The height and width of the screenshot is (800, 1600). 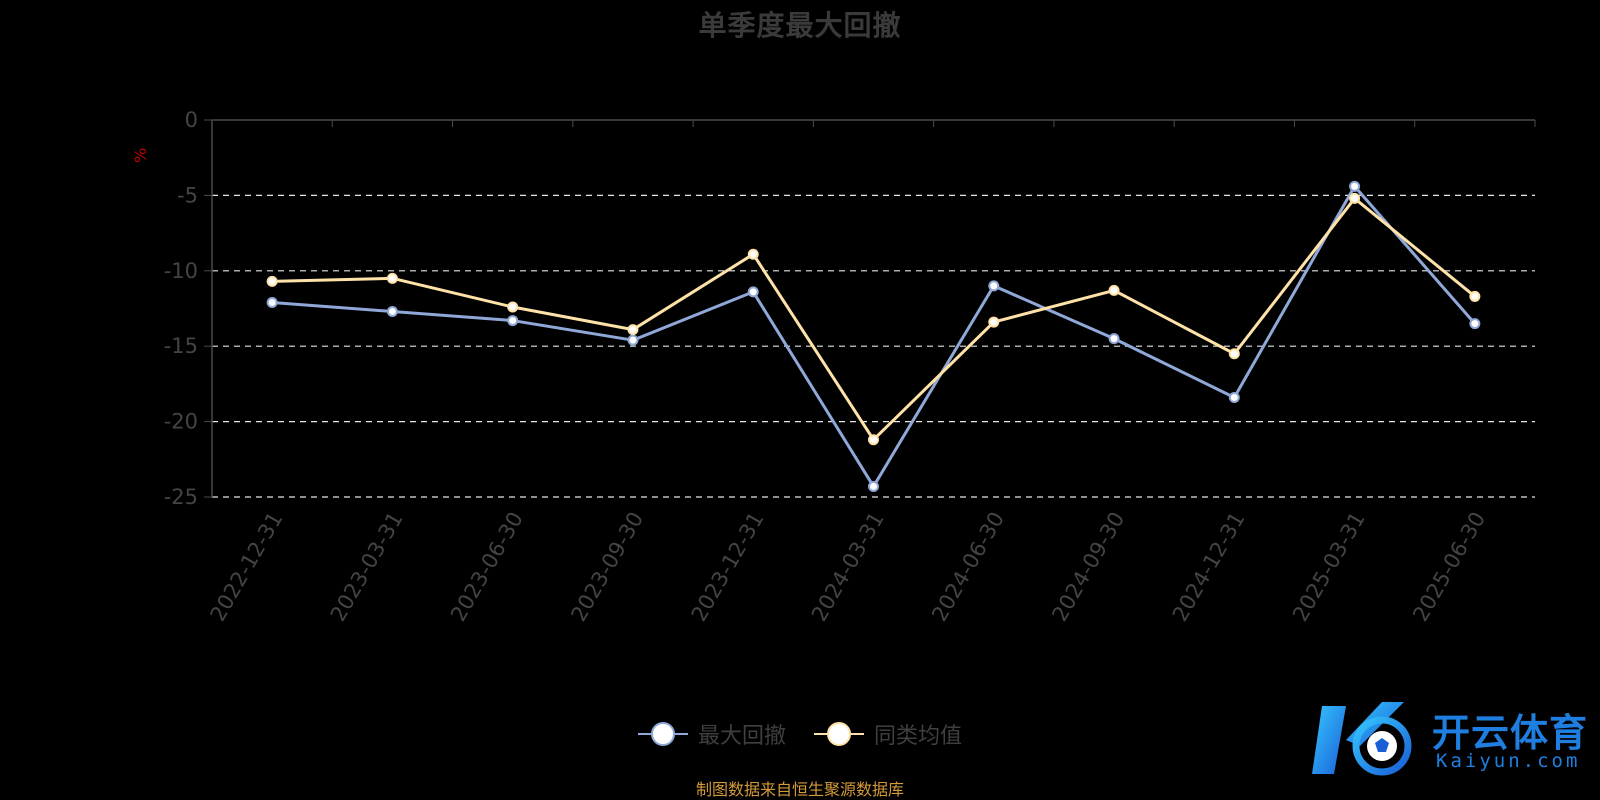 I want to click on x-tick-label: 2022-12-31, so click(x=247, y=567).